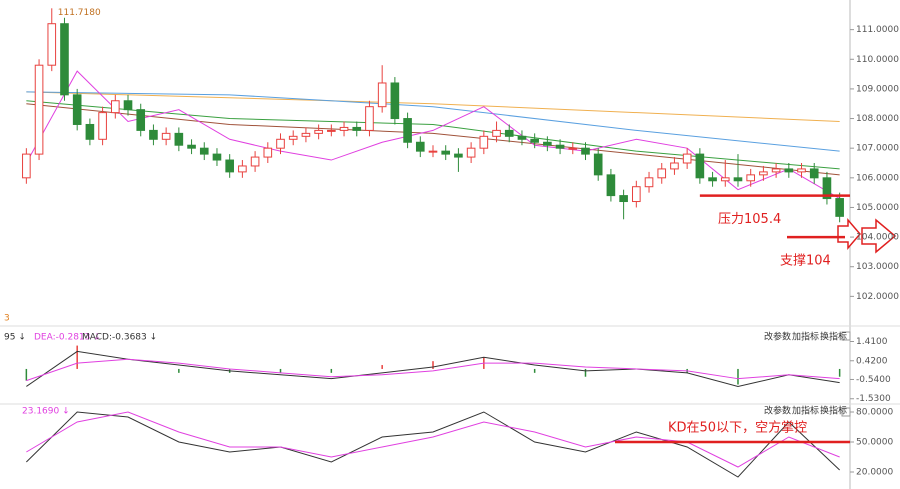 The width and height of the screenshot is (900, 489). I want to click on y-tick-label: 20.0000, so click(874, 473).